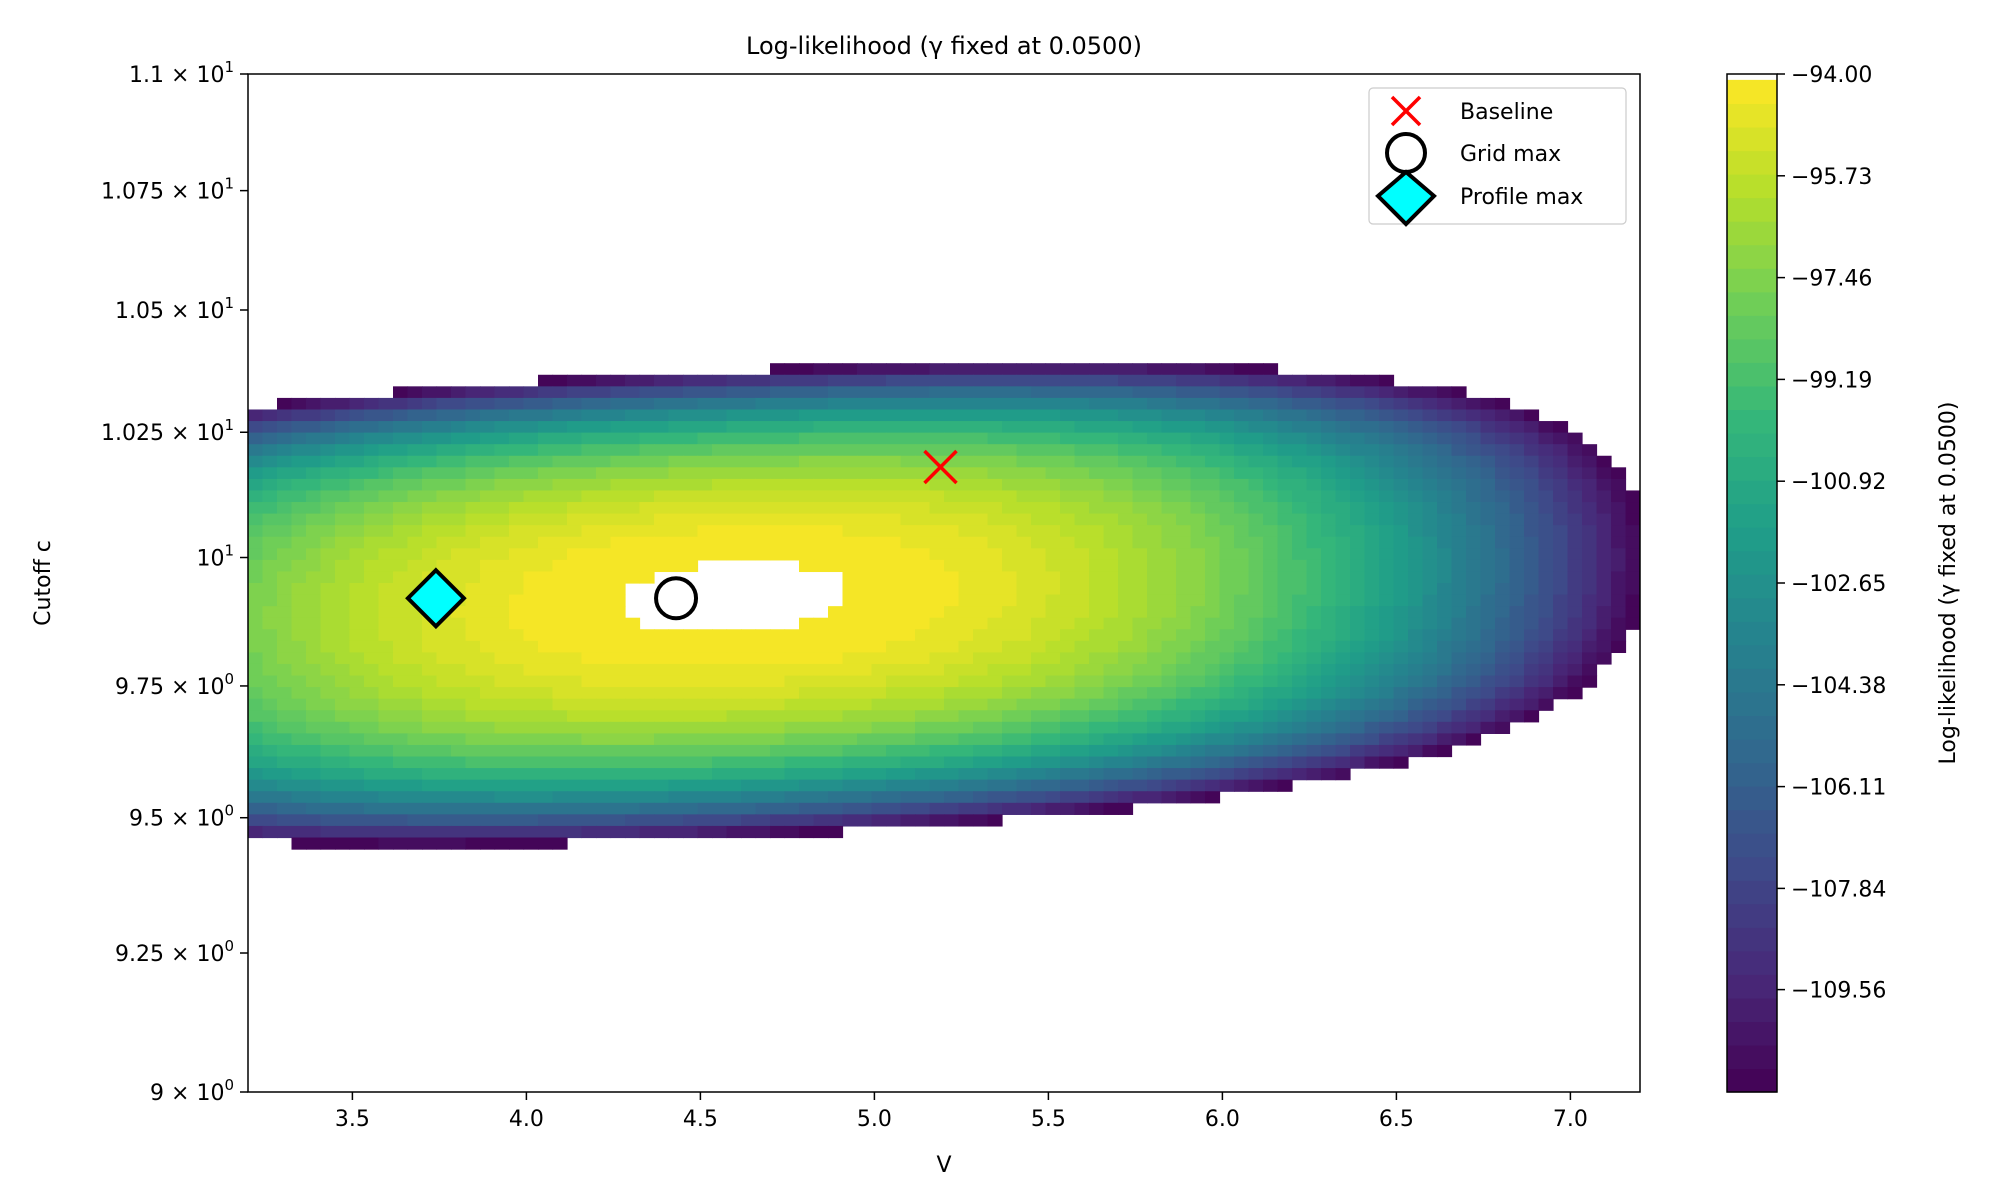 This screenshot has height=1200, width=2000. Describe the element at coordinates (1752, 139) in the screenshot. I see `colorbar-band` at that location.